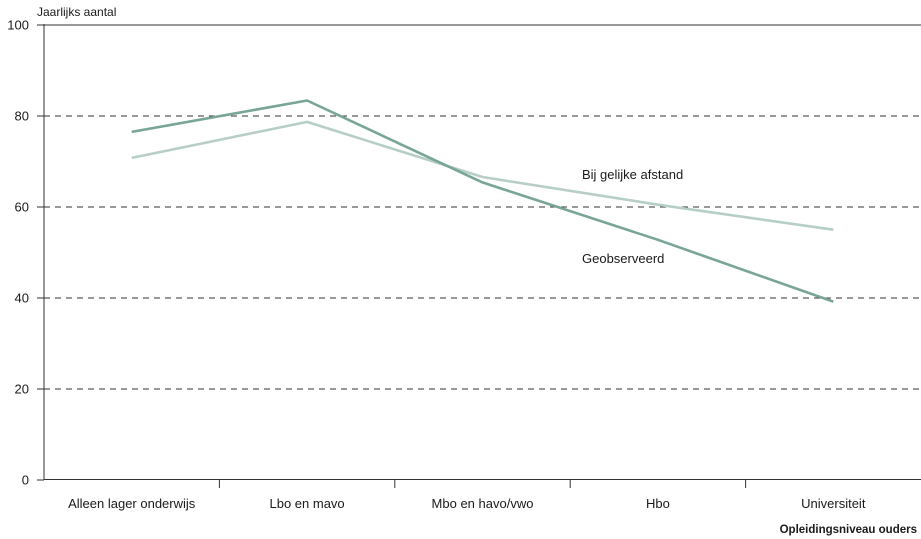 The height and width of the screenshot is (539, 921). What do you see at coordinates (22, 389) in the screenshot?
I see `y-tick-label-20: 20` at bounding box center [22, 389].